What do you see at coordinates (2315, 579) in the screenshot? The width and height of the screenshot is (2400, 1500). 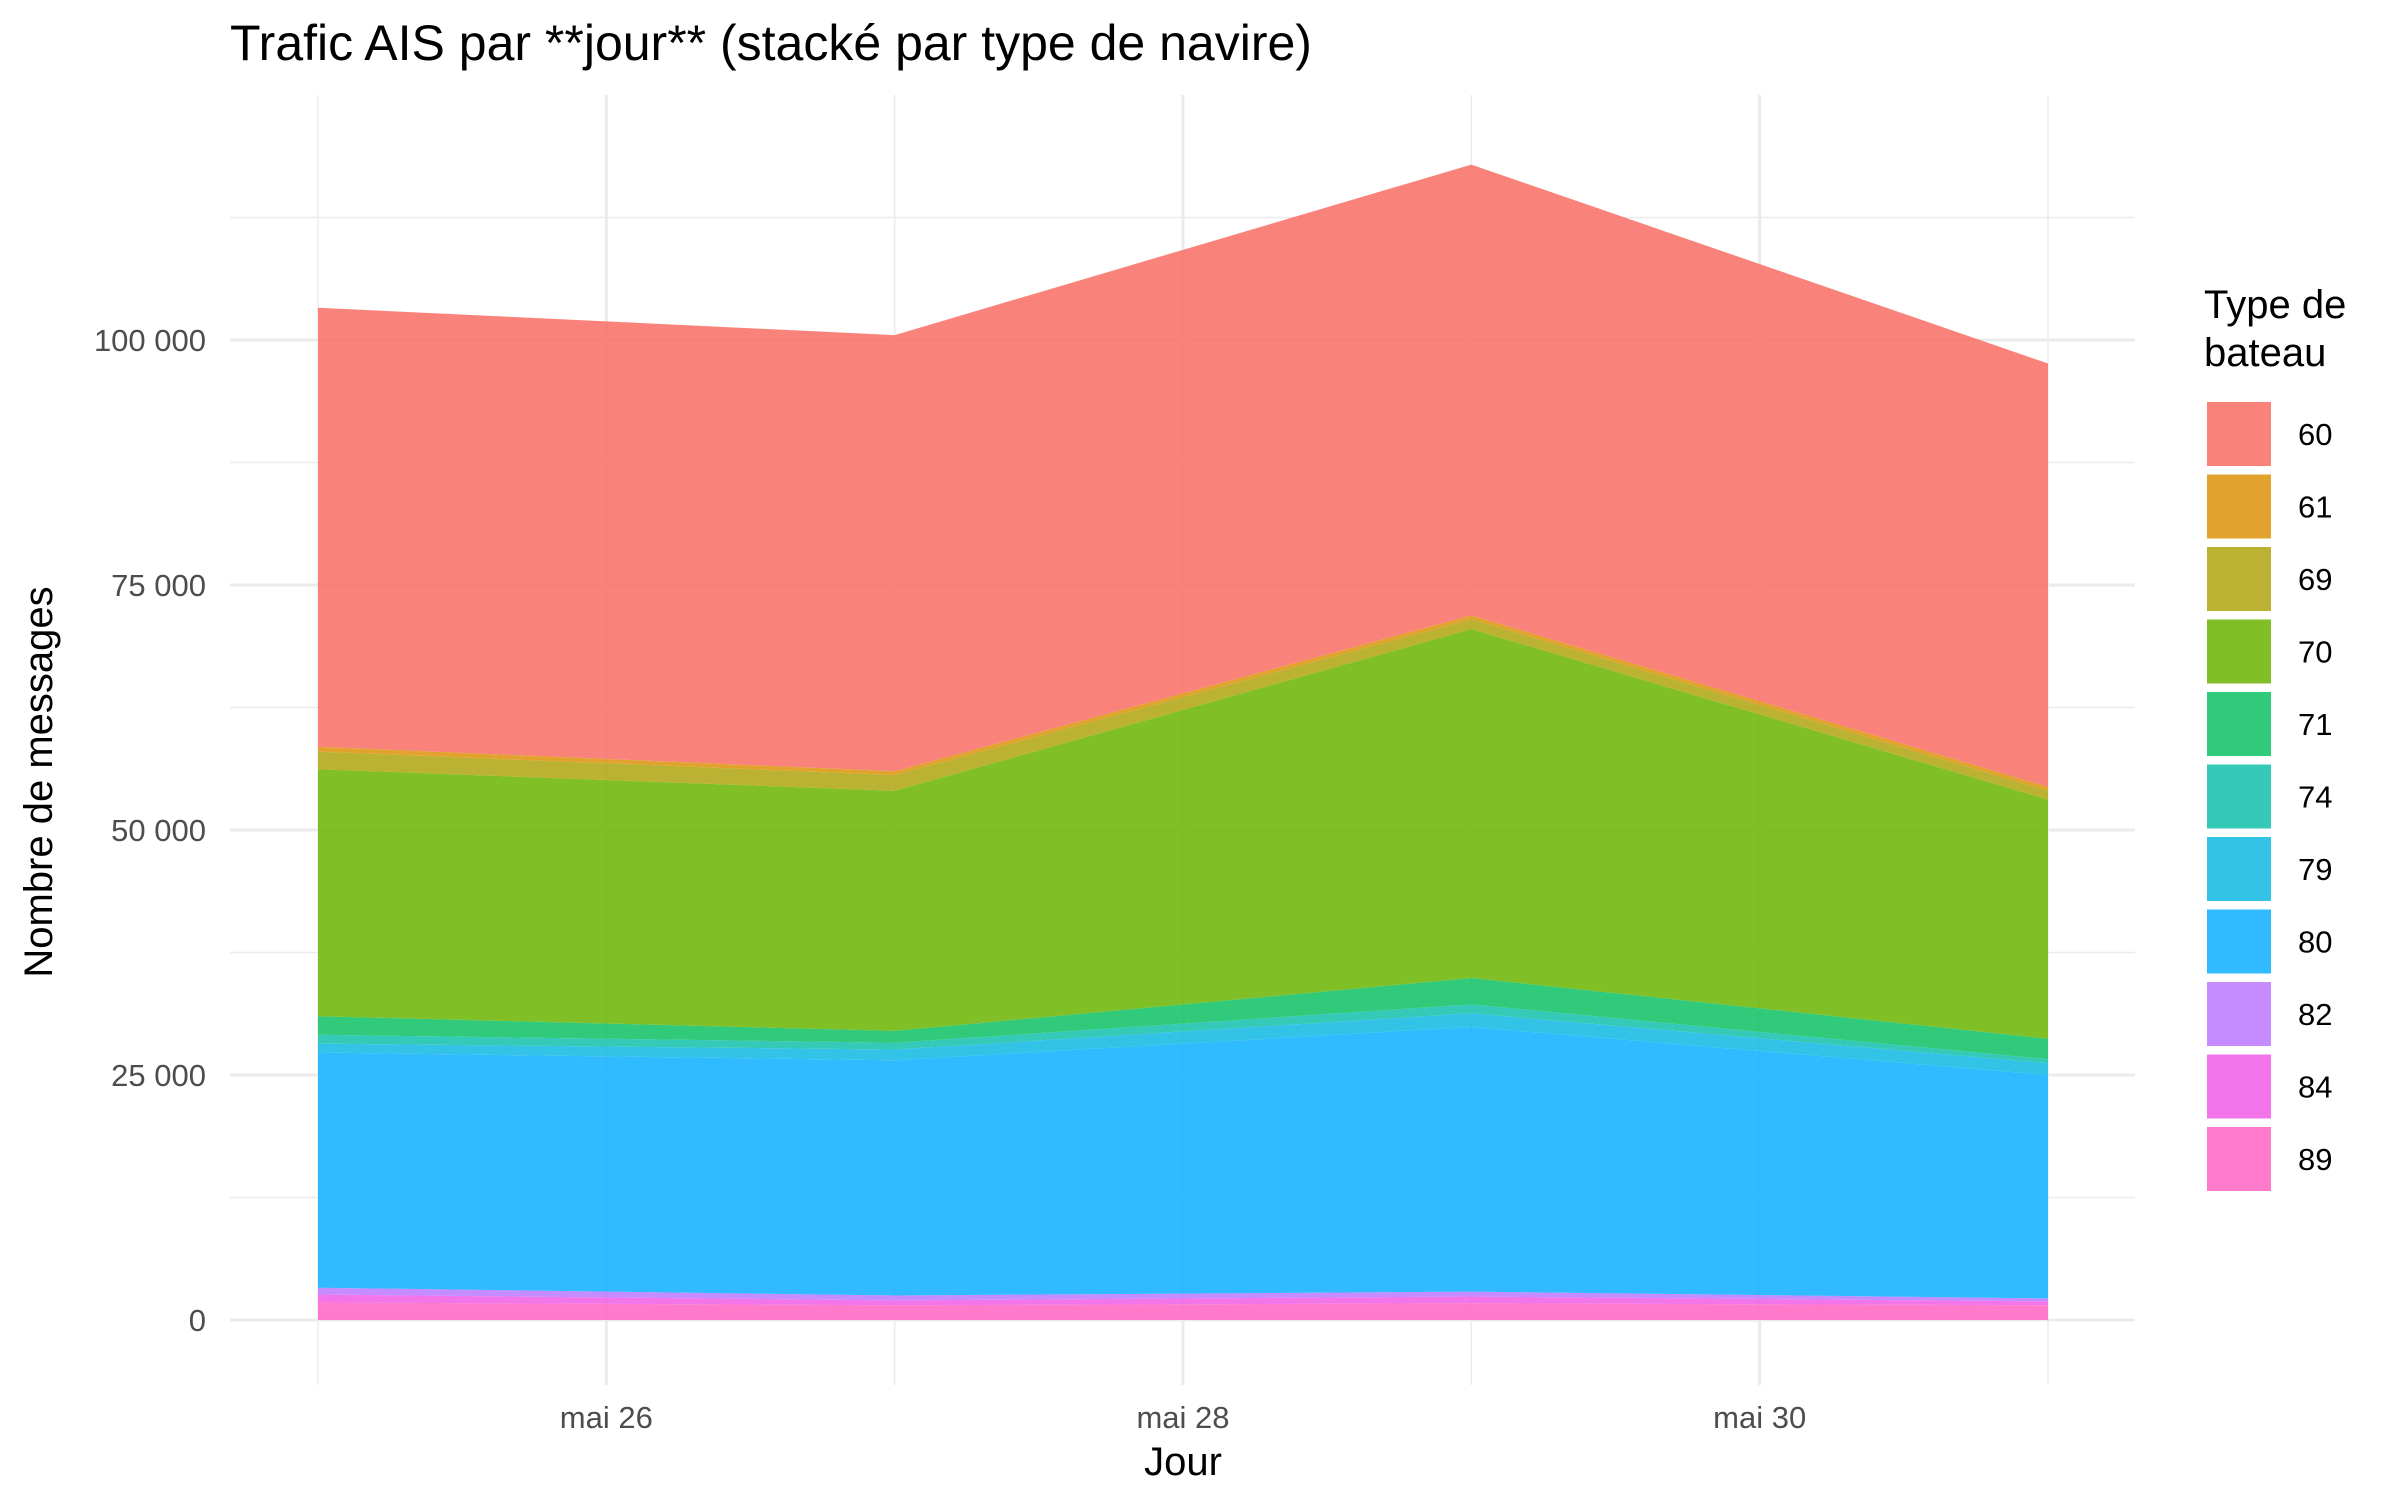 I see `legend-label-69: 69` at bounding box center [2315, 579].